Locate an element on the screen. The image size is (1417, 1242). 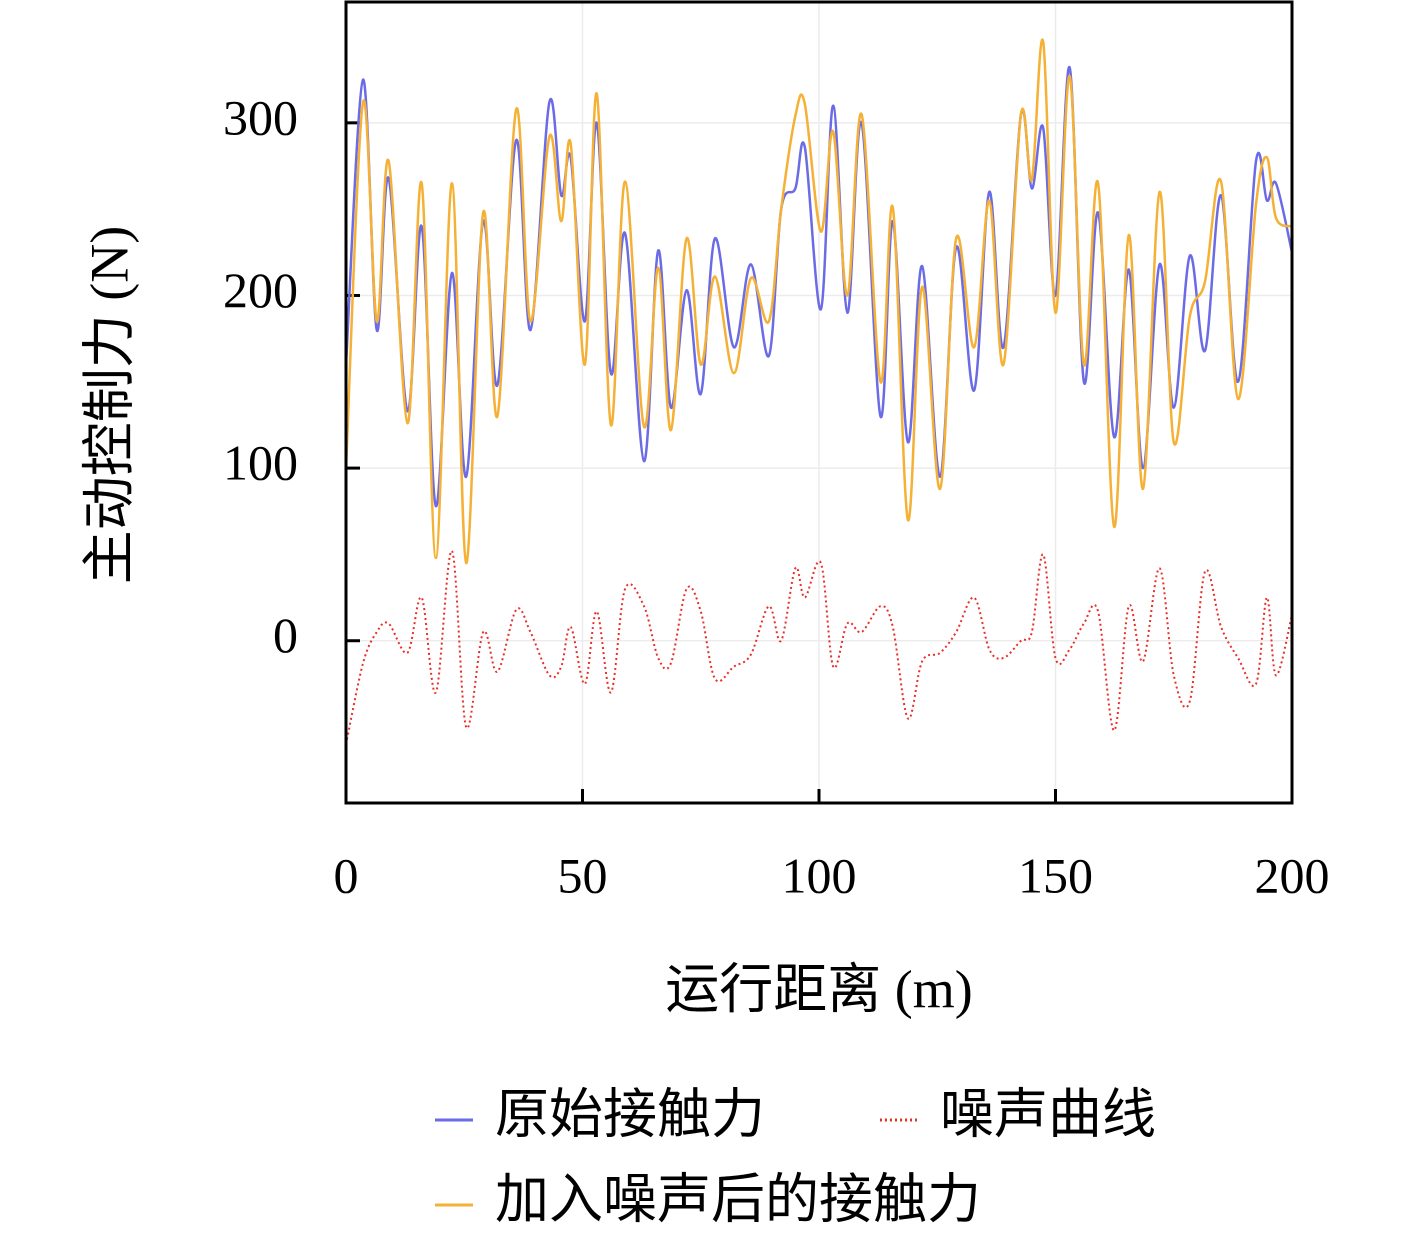
x-tick-label: 200 is located at coordinates (1292, 875).